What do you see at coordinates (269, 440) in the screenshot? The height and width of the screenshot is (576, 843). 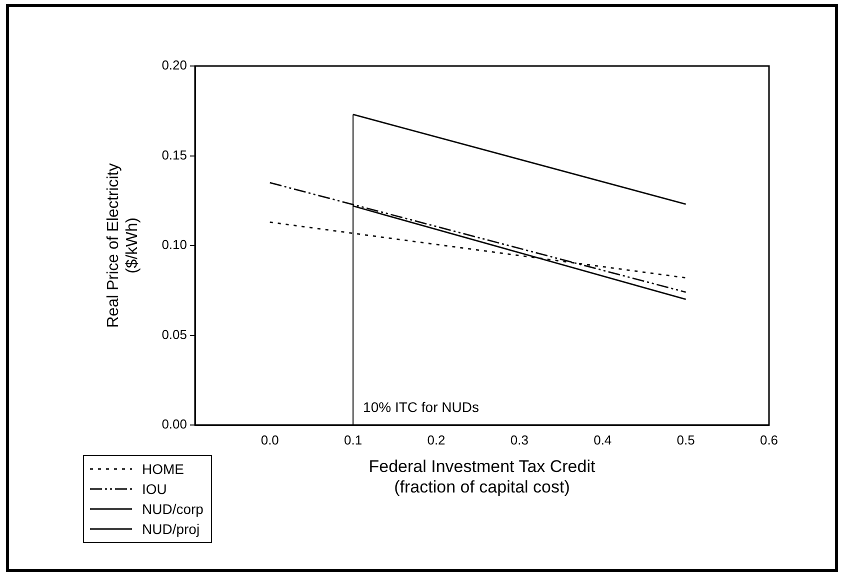 I see `x-tick-label: 0.0` at bounding box center [269, 440].